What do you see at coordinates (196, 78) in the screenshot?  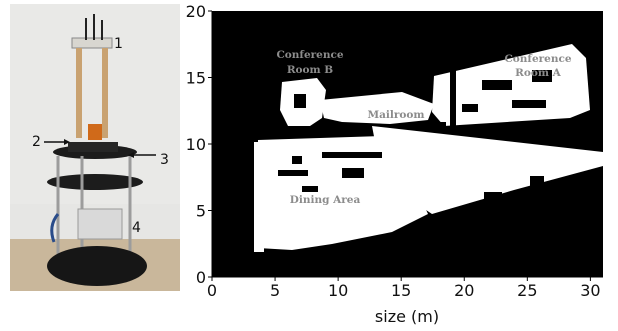 I see `y-tick-label: 15` at bounding box center [196, 78].